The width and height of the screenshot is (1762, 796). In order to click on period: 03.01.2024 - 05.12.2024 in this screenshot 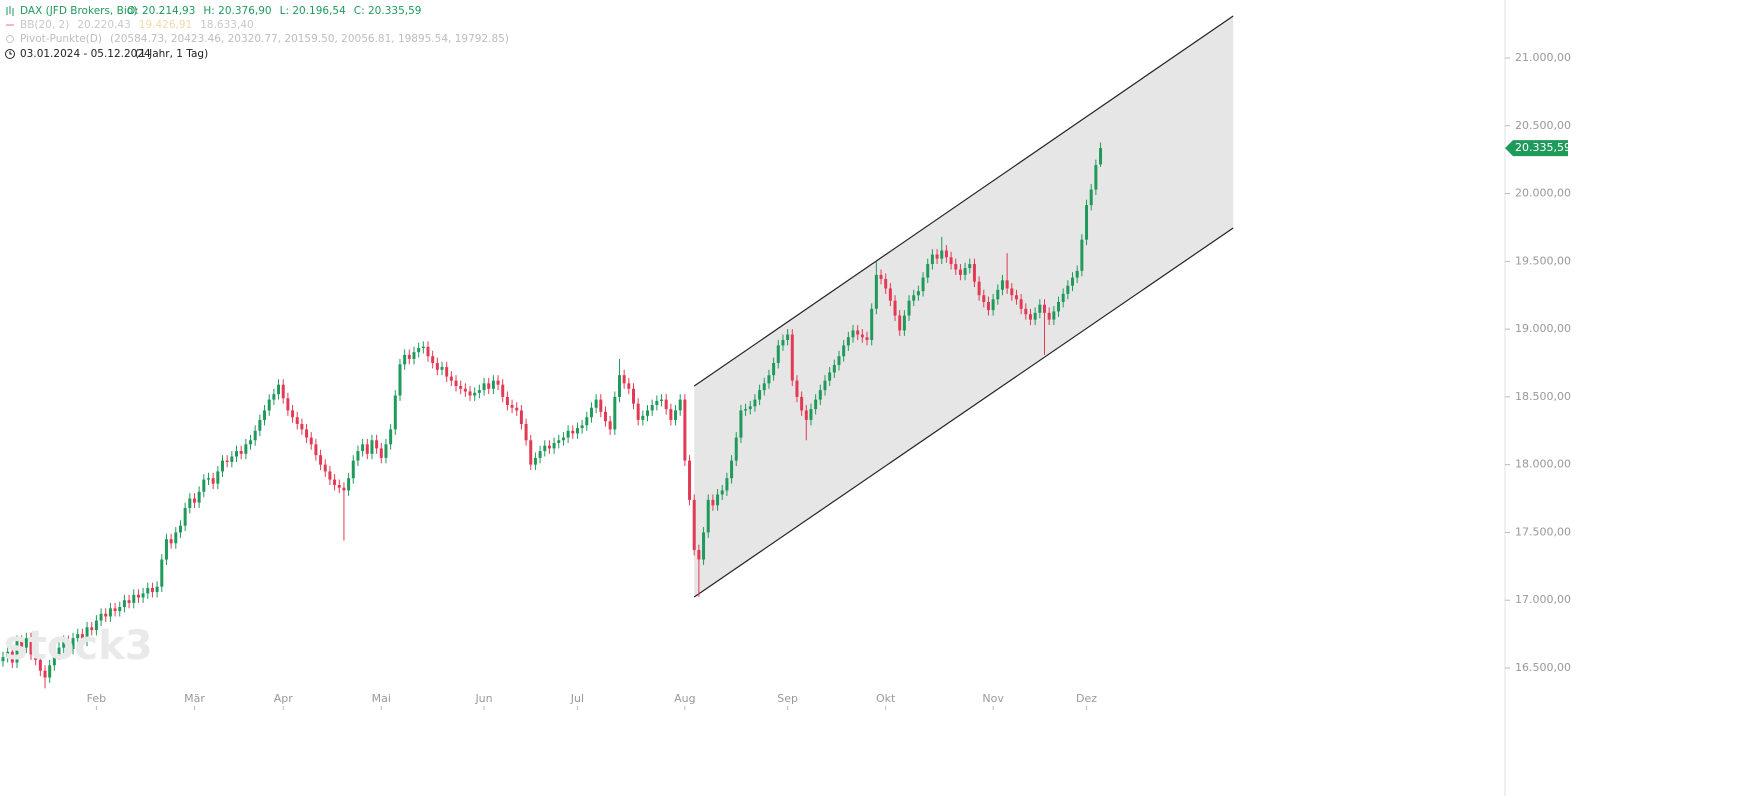, I will do `click(85, 54)`.